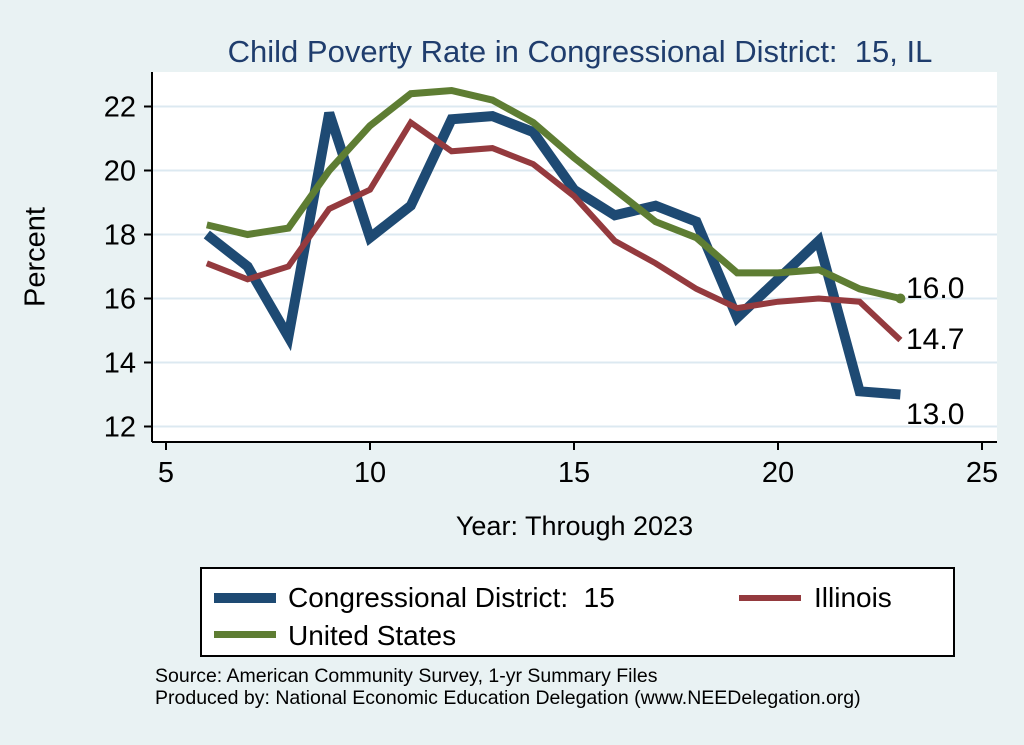 This screenshot has width=1024, height=745. I want to click on x-tick-label-25: 25, so click(982, 473).